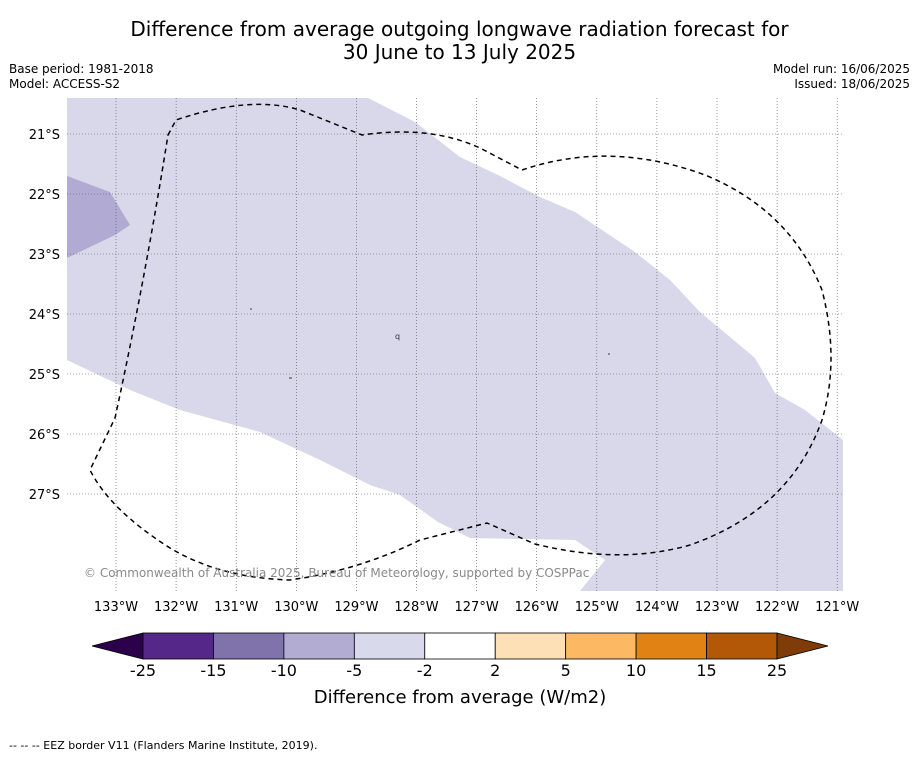 The image size is (919, 758). What do you see at coordinates (425, 670) in the screenshot?
I see `colorbar-tick-label: -2` at bounding box center [425, 670].